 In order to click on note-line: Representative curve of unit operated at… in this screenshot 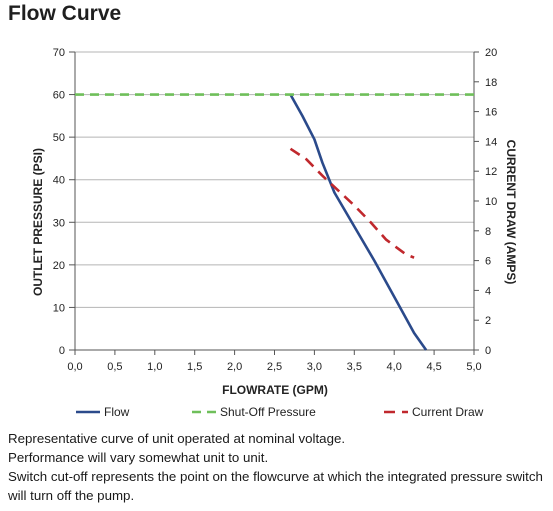, I will do `click(177, 438)`.